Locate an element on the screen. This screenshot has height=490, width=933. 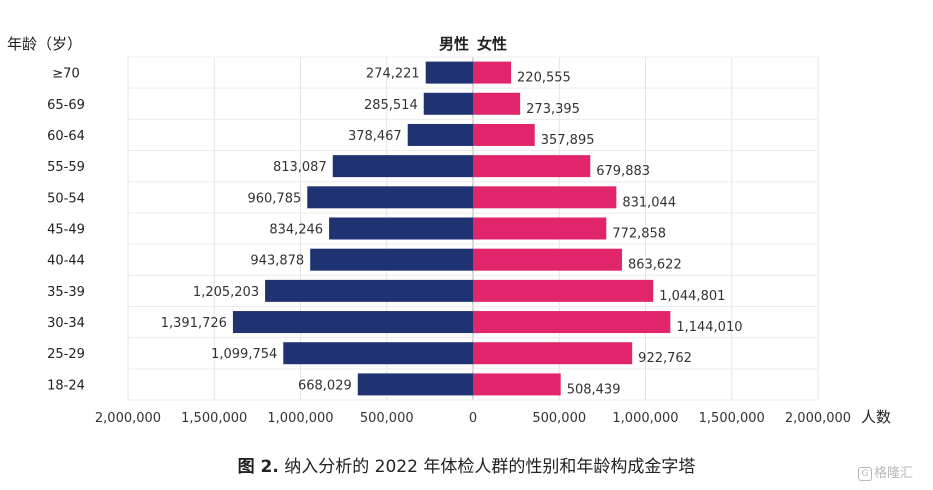
x-tick-label: 0 is located at coordinates (473, 418).